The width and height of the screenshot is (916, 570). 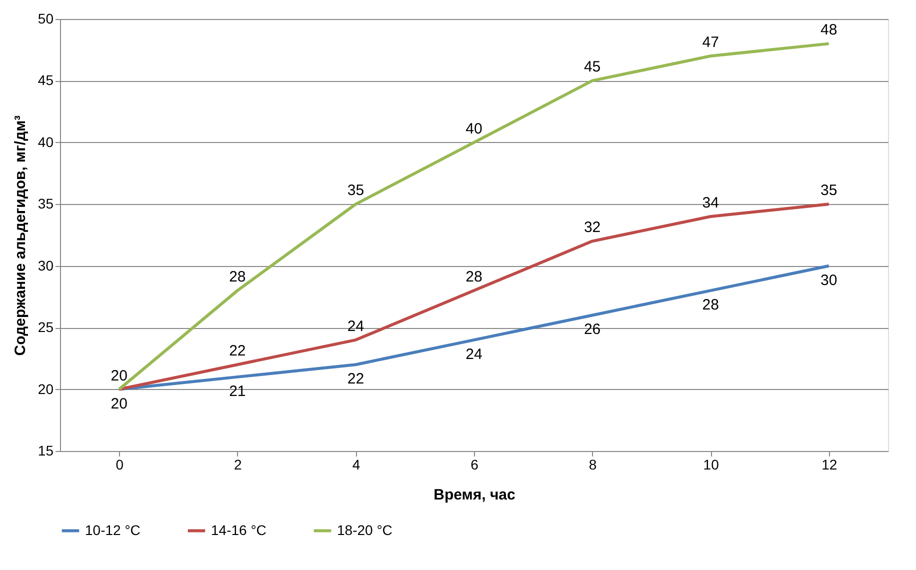 I want to click on data-label: 40, so click(x=474, y=129).